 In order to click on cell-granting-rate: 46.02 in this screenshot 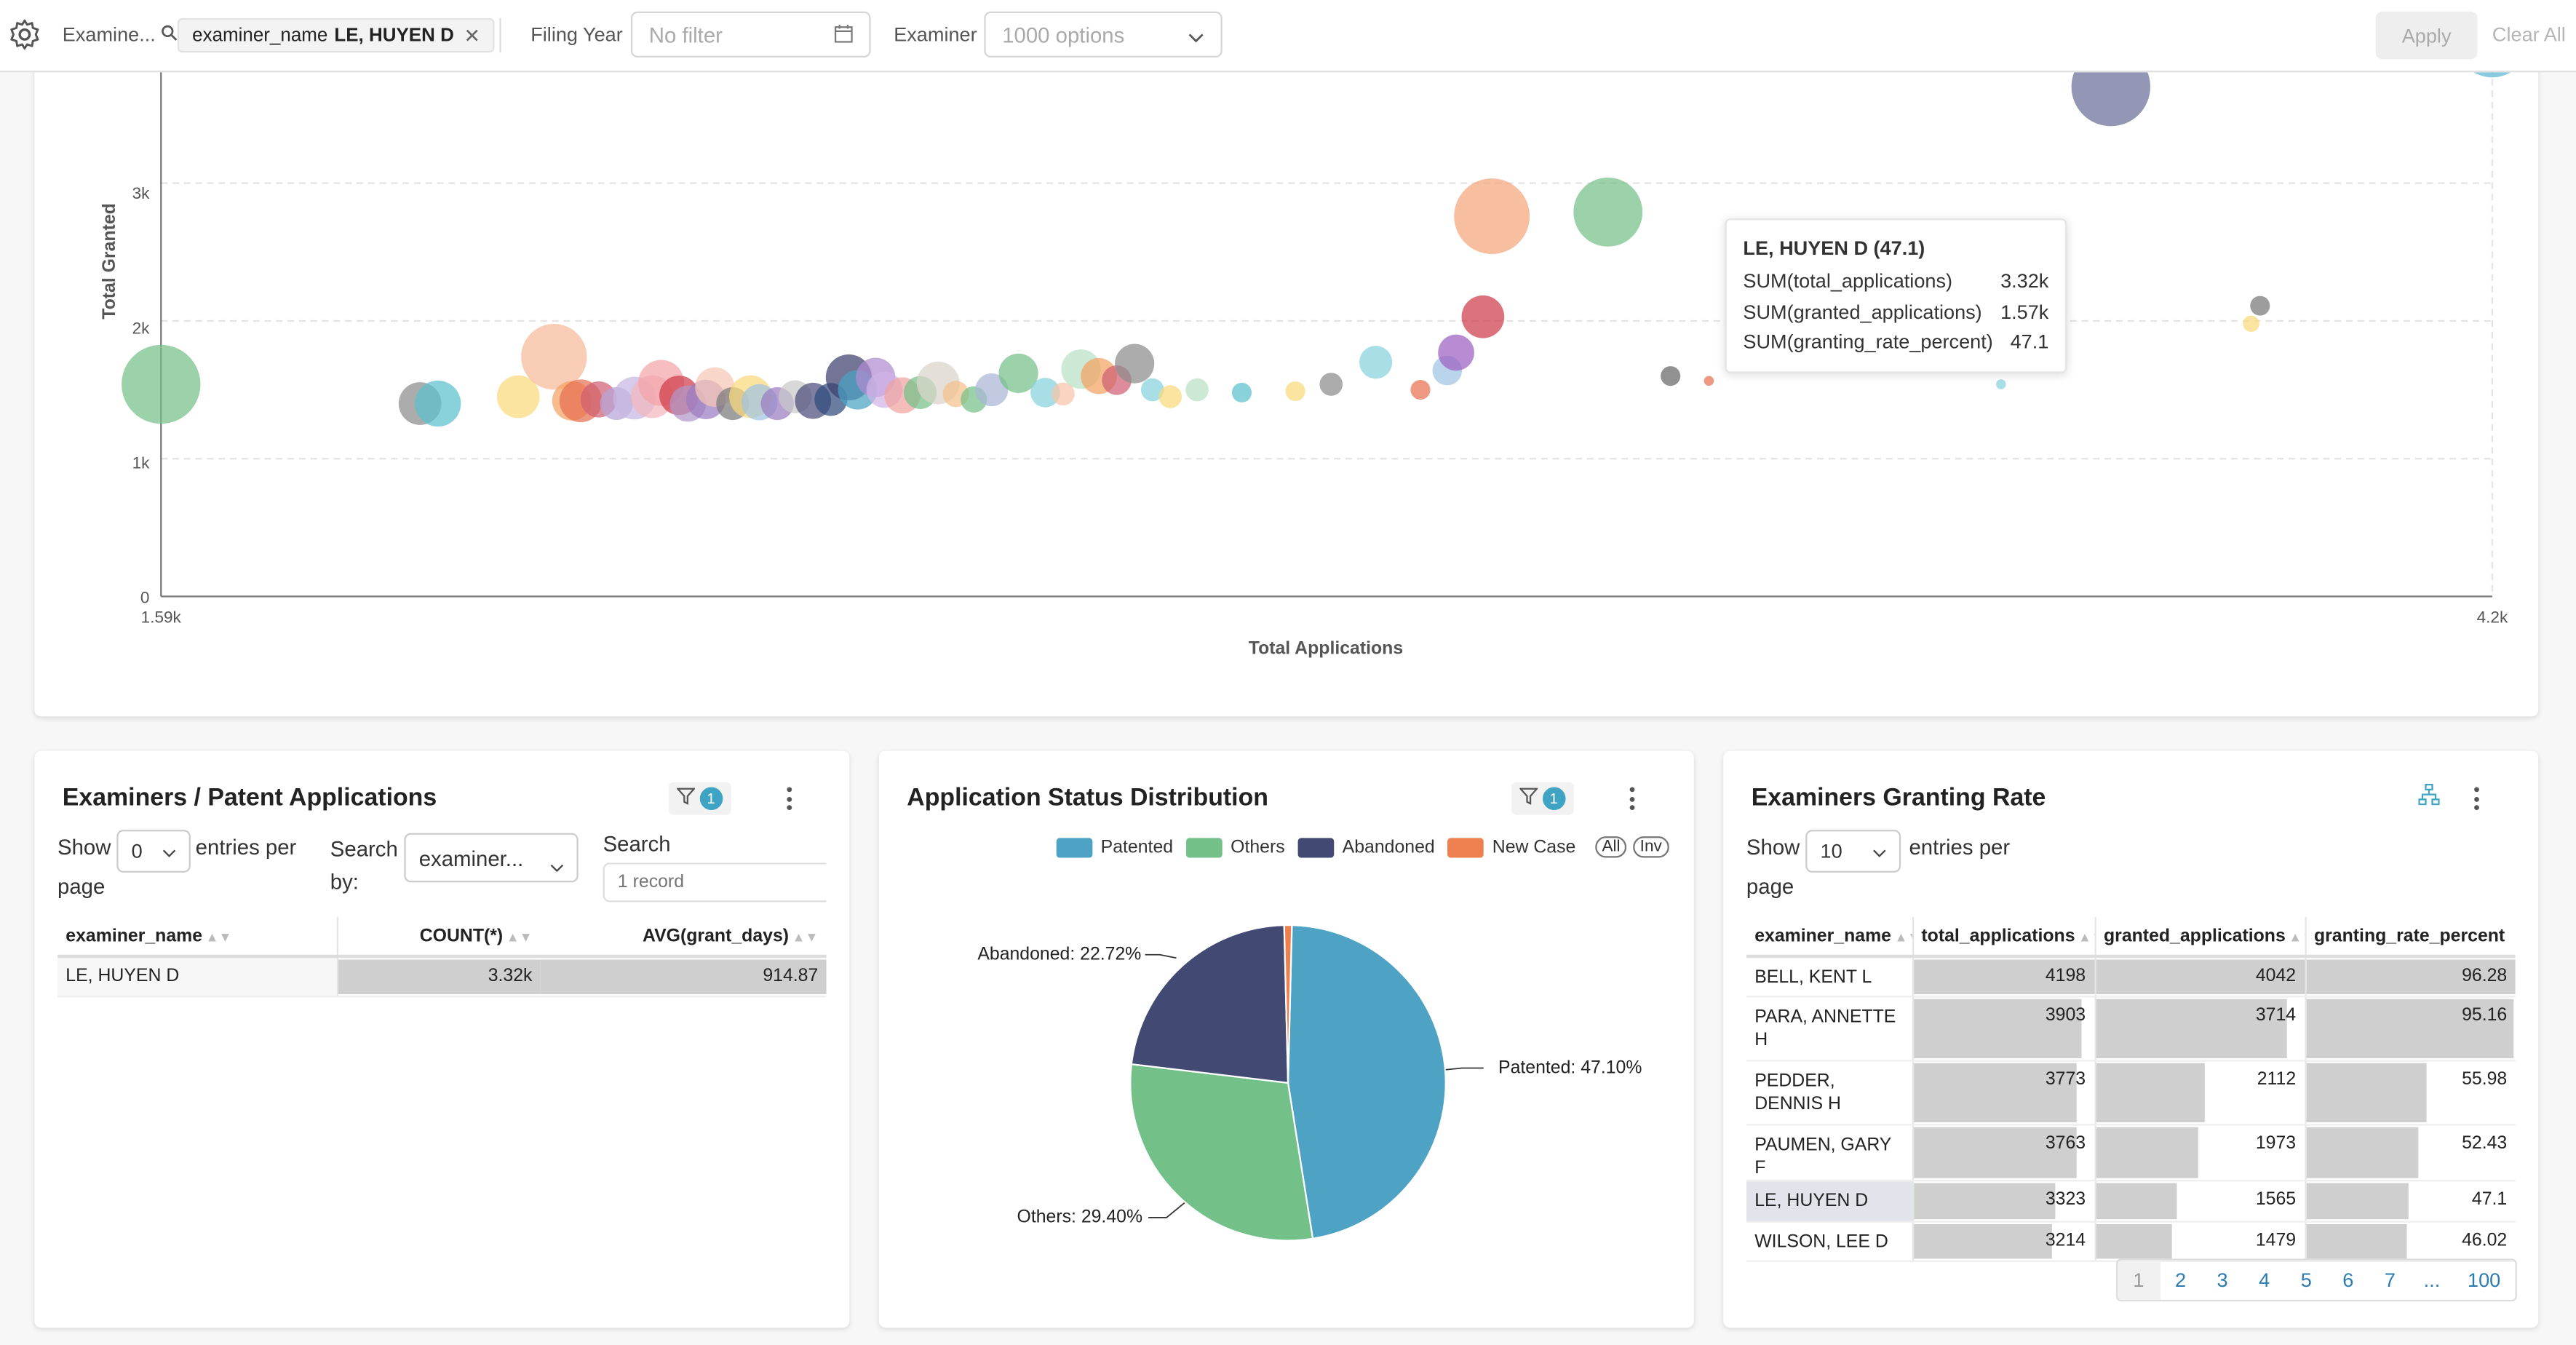, I will do `click(2410, 1241)`.